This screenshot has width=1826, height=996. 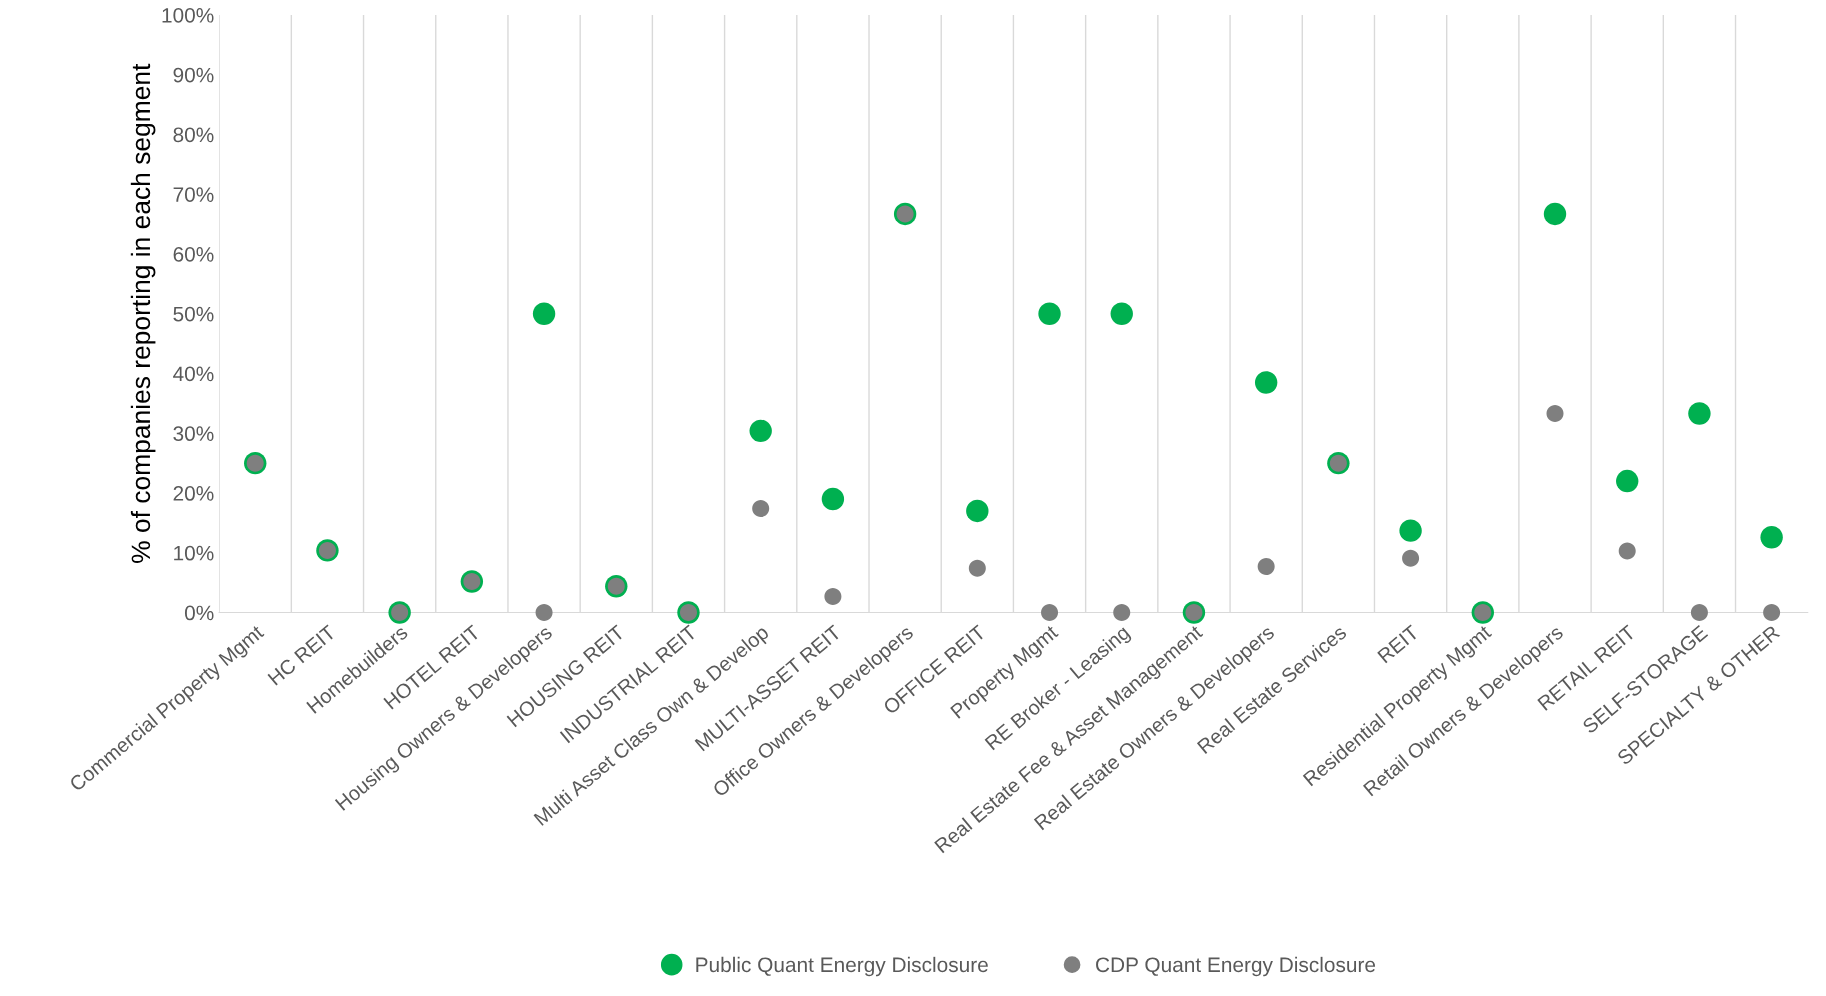 I want to click on y-tick-label: 90%, so click(x=193, y=75).